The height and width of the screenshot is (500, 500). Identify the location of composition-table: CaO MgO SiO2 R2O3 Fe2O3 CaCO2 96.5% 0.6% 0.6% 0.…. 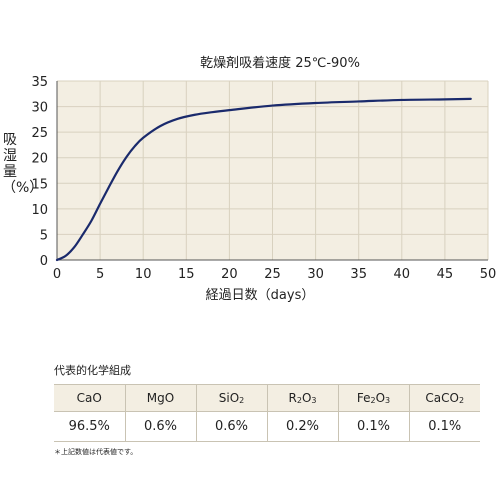
(267, 413).